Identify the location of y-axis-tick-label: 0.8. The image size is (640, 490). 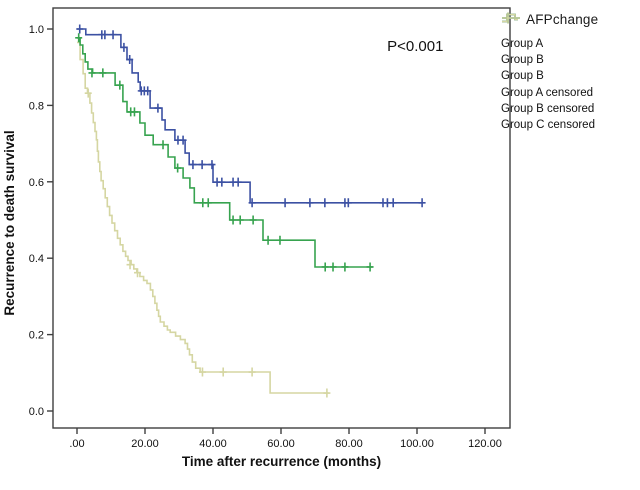
(36, 106).